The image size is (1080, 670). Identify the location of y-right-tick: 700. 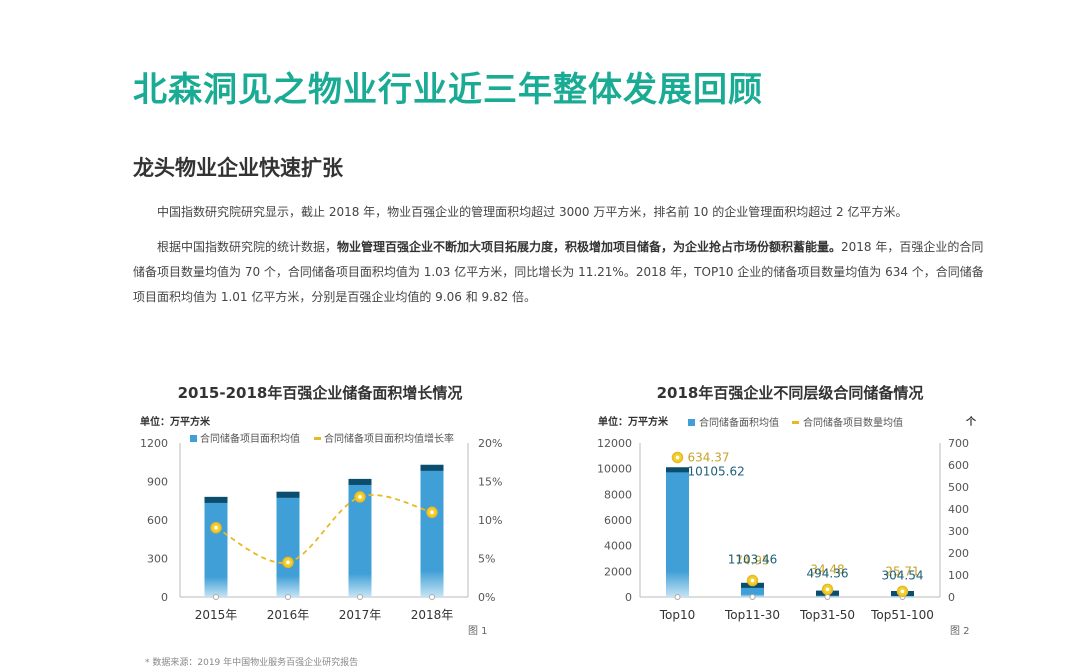
(958, 443).